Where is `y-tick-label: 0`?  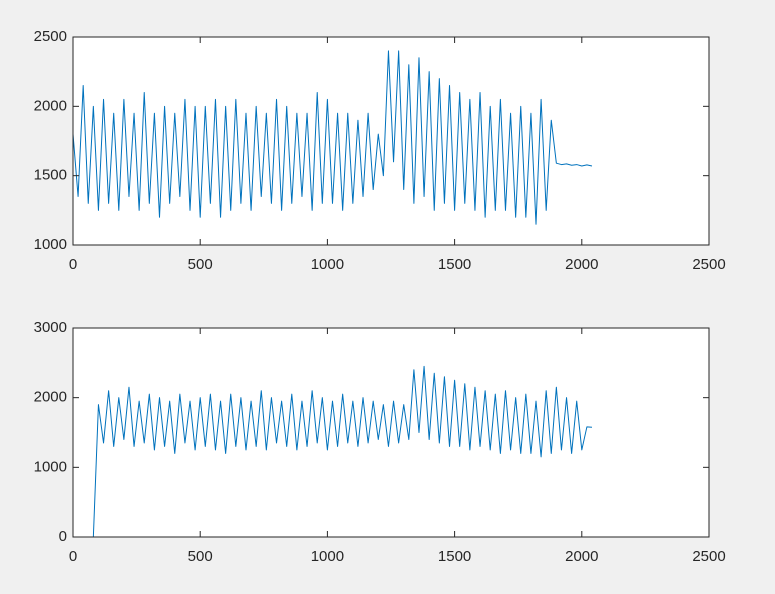
y-tick-label: 0 is located at coordinates (63, 536).